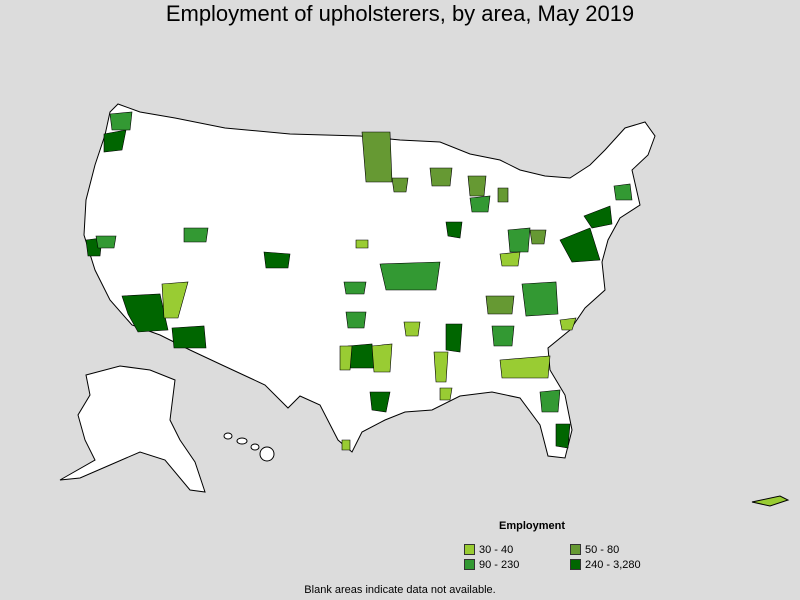 The width and height of the screenshot is (800, 600). I want to click on legend-item-90-230: 90 - 230, so click(517, 564).